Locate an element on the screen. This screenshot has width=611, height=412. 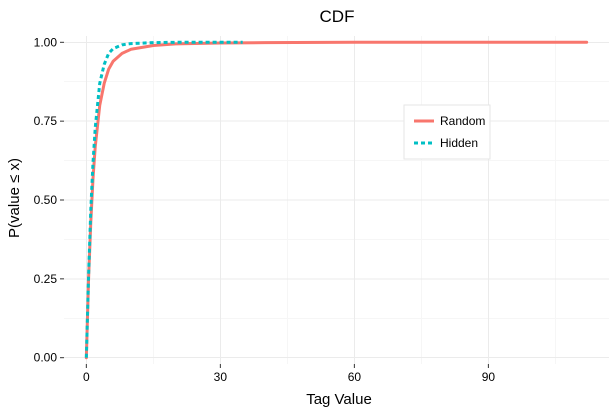
y-axis-title: P(value ≤ x) is located at coordinates (14, 198).